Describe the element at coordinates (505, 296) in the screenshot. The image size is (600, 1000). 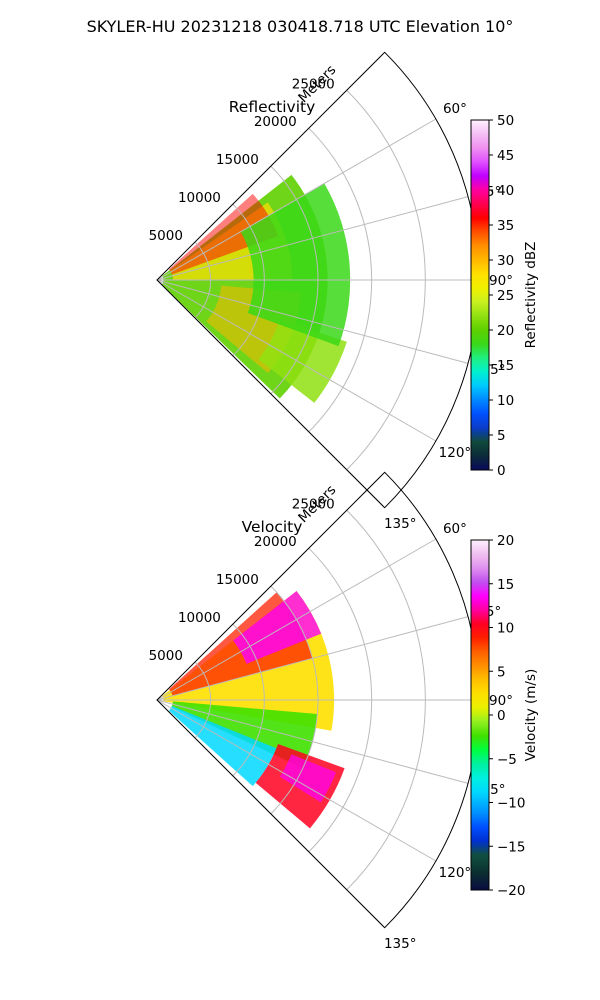
I see `colorbar-tick-label: 25` at that location.